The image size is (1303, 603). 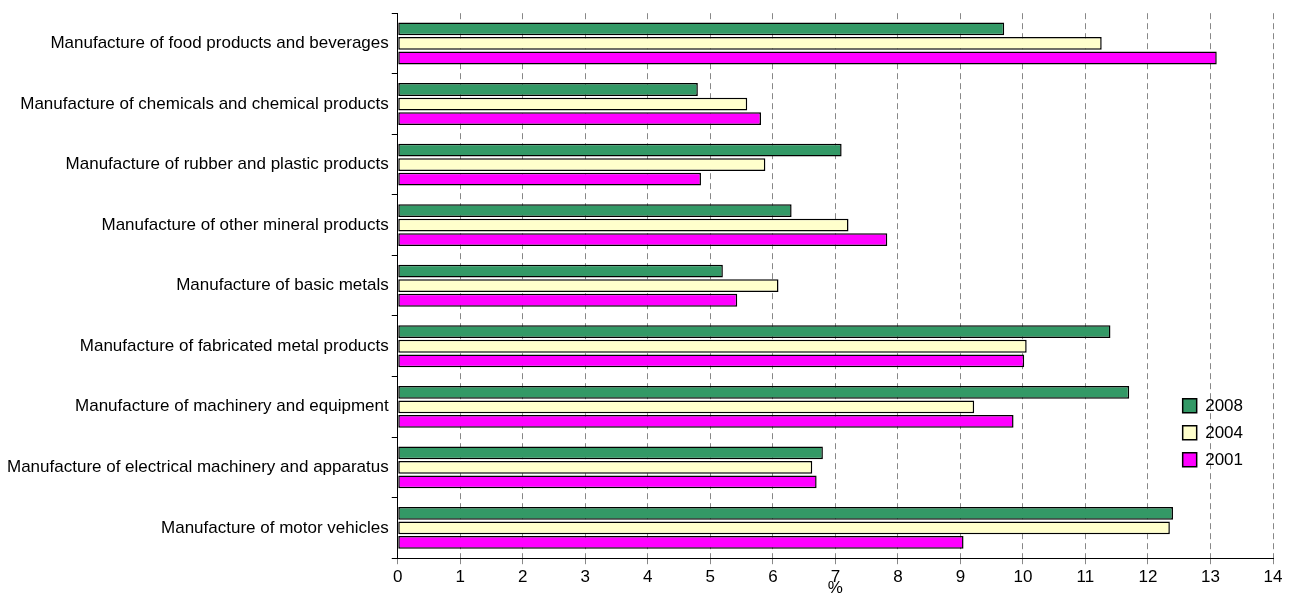 What do you see at coordinates (460, 577) in the screenshot?
I see `x-tick-label: 1` at bounding box center [460, 577].